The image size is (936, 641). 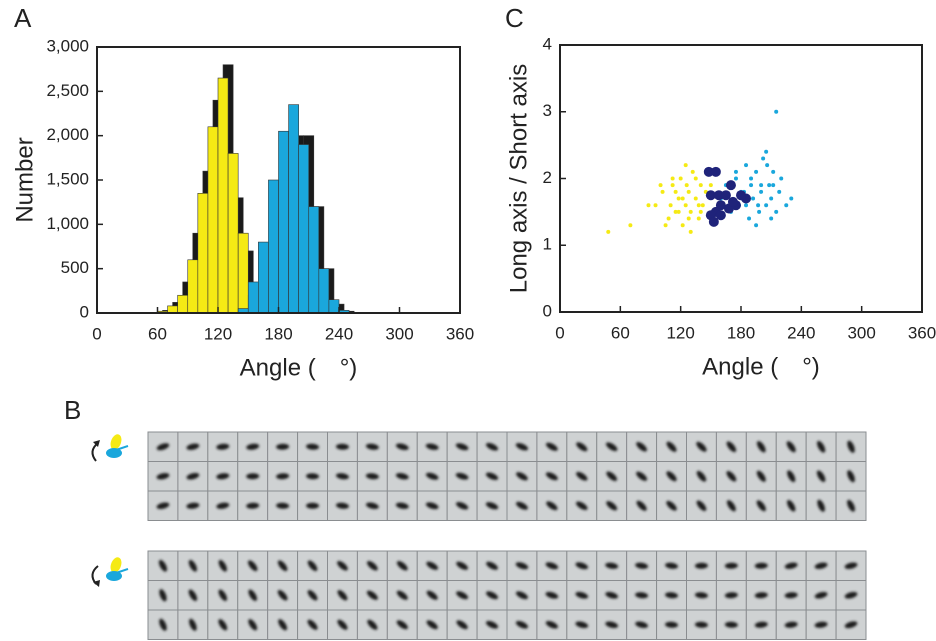 What do you see at coordinates (67, 178) in the screenshot?
I see `y-tick-label: 1,500` at bounding box center [67, 178].